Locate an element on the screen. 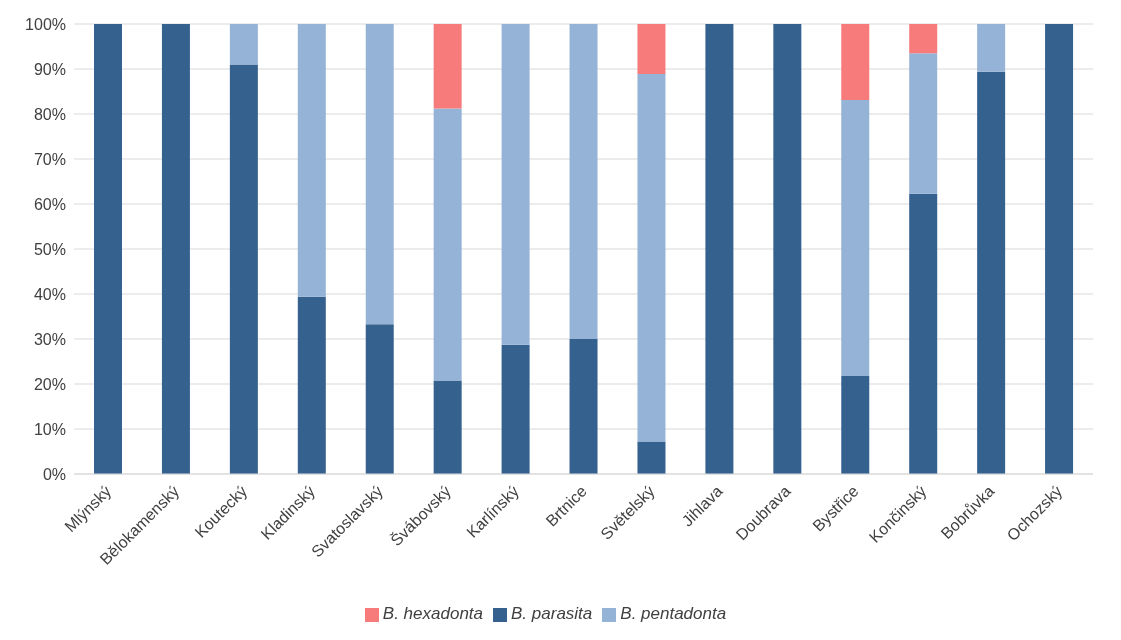 The width and height of the screenshot is (1121, 640). y-tick-label: 20% is located at coordinates (49, 384).